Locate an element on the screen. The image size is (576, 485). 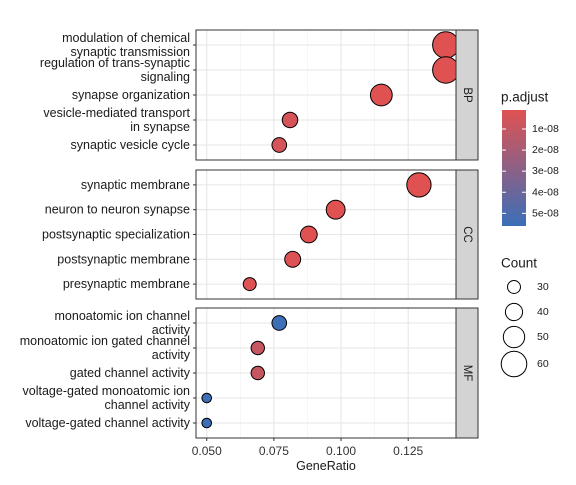
y-tick-label: gated channel activity is located at coordinates (130, 373).